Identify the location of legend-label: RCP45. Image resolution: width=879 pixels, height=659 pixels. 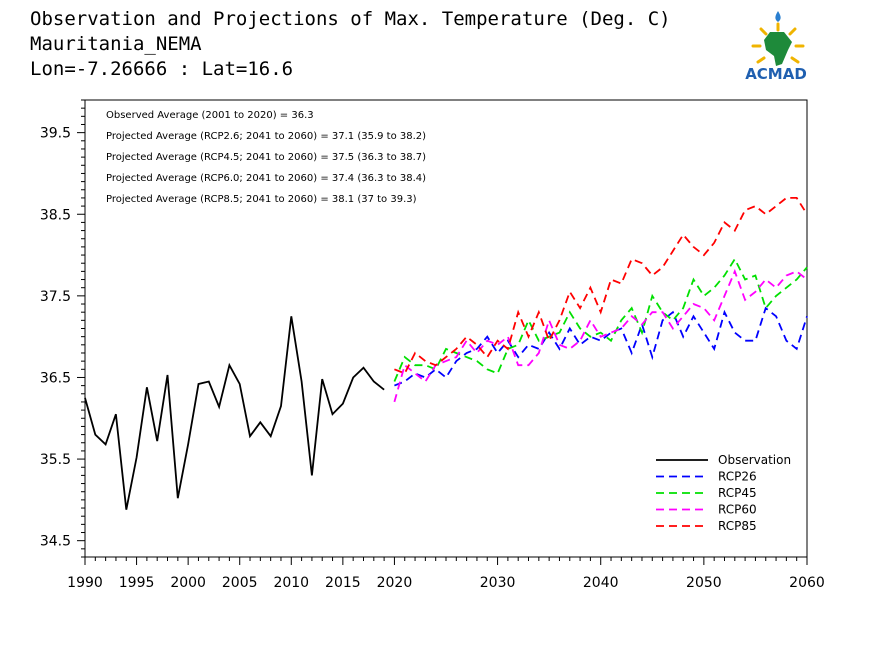
(737, 493).